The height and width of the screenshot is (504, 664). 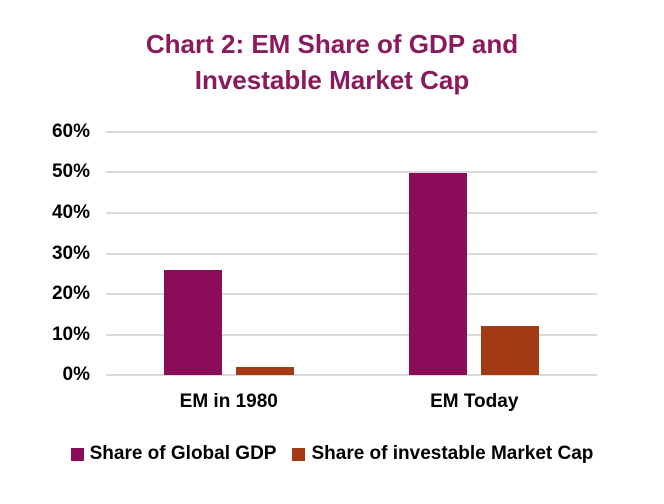 I want to click on legend-item-1: Share of Global GDP, so click(x=173, y=454).